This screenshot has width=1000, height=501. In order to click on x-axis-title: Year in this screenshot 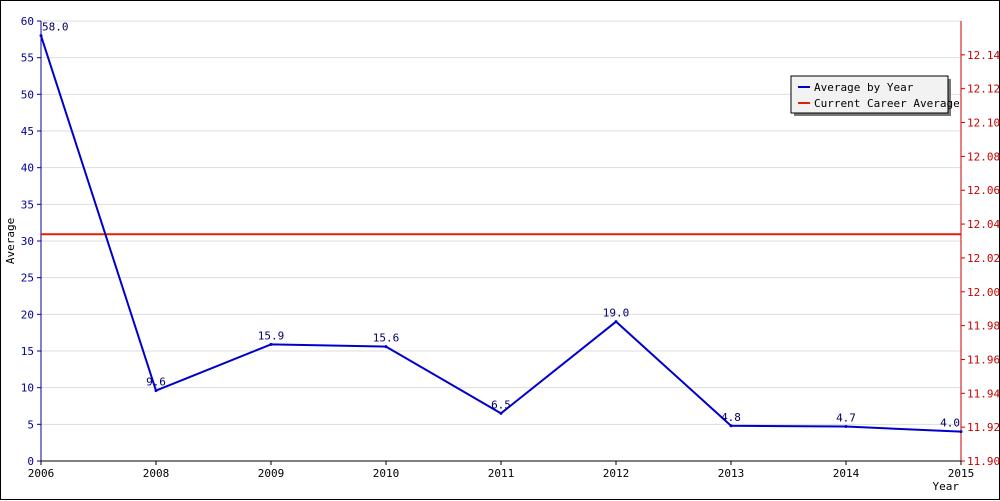, I will do `click(946, 486)`.